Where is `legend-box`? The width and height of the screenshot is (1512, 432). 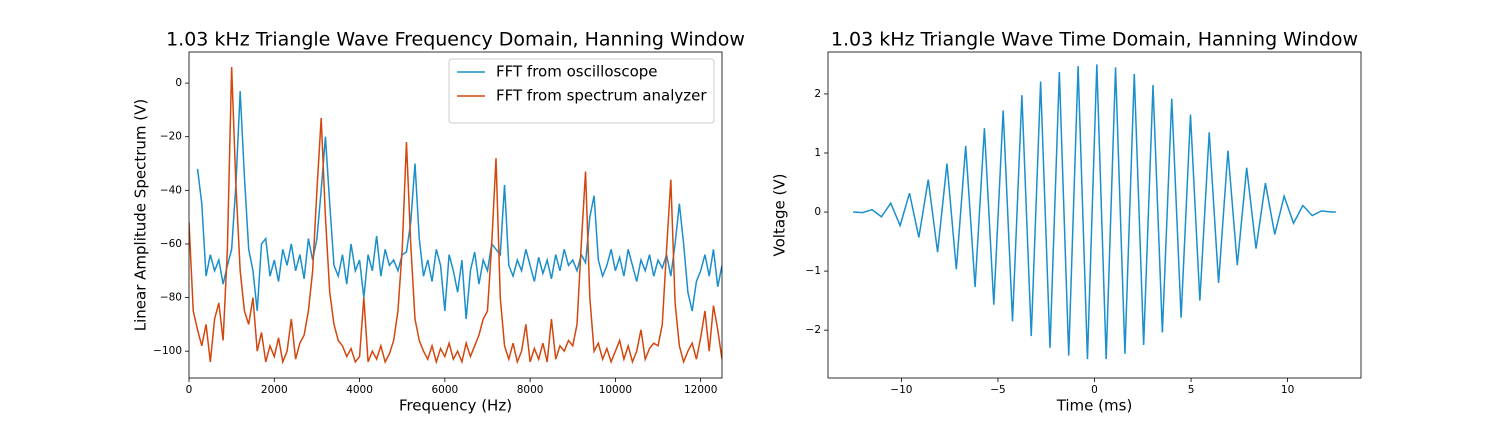
legend-box is located at coordinates (581, 91).